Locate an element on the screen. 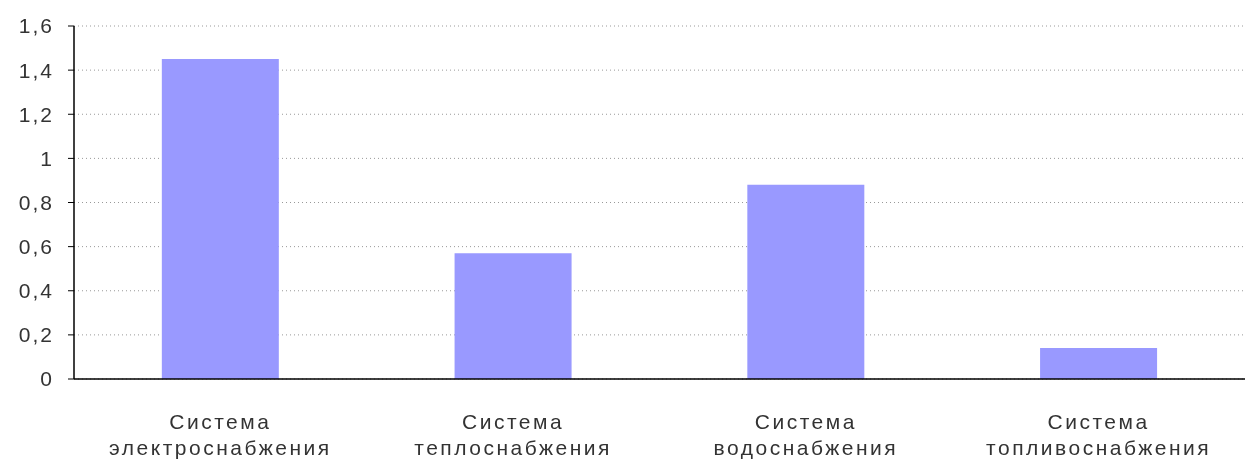 The image size is (1253, 459). y-tick-label: 1,6 is located at coordinates (36, 26).